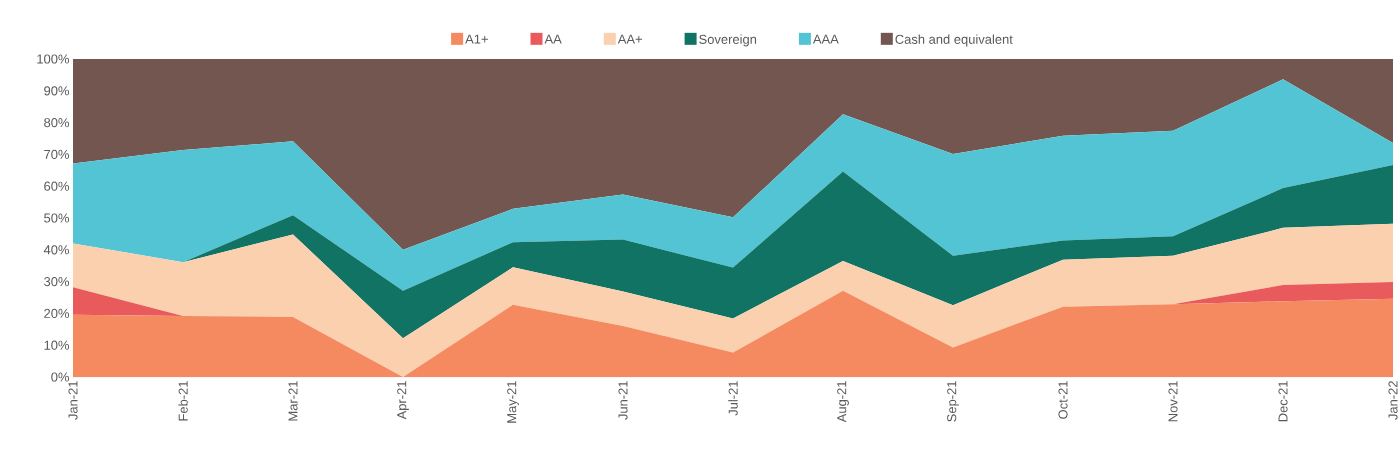  What do you see at coordinates (1173, 401) in the screenshot?
I see `x-tick-label: Nov-21` at bounding box center [1173, 401].